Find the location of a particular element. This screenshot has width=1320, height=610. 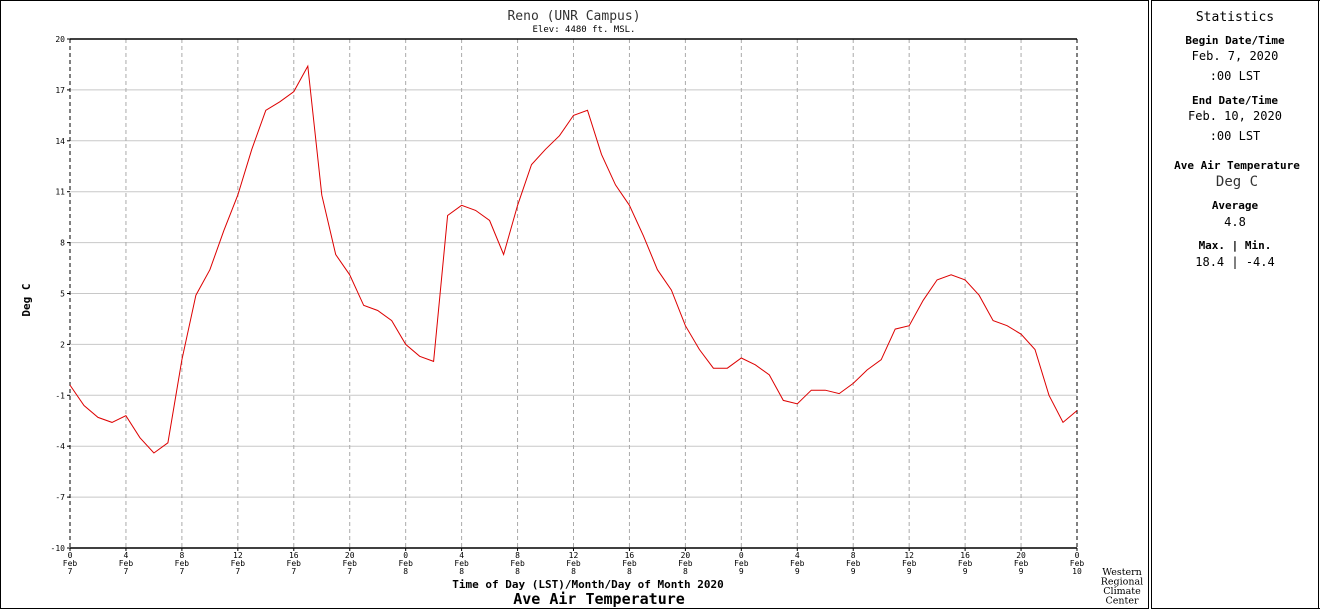

chart-subtitle: Elev: 4480 ft. MSL. is located at coordinates (584, 30).